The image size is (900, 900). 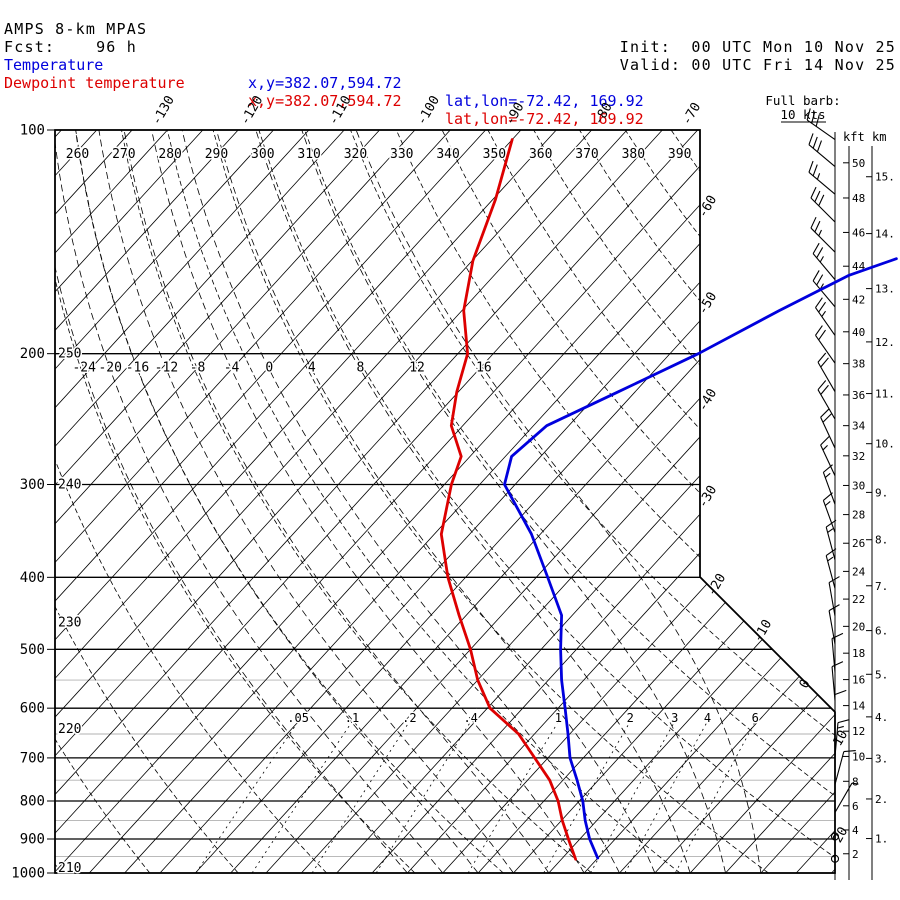 I want to click on svg-text: 200, so click(x=32, y=354).